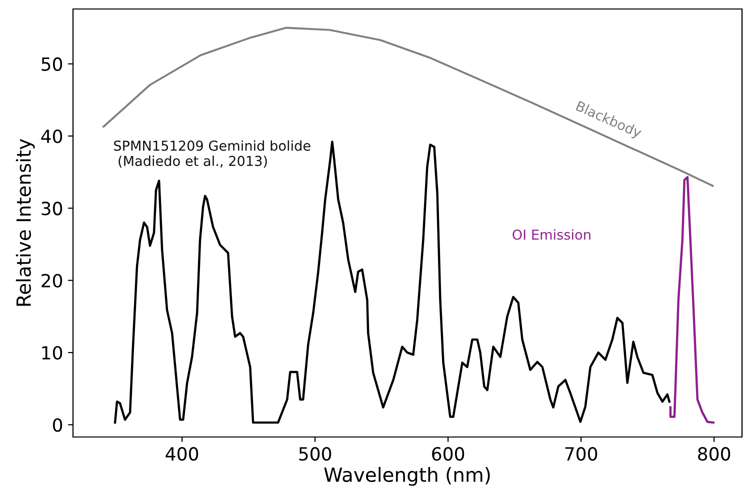 Image resolution: width=743 pixels, height=503 pixels. I want to click on x-tick-label: 400, so click(182, 454).